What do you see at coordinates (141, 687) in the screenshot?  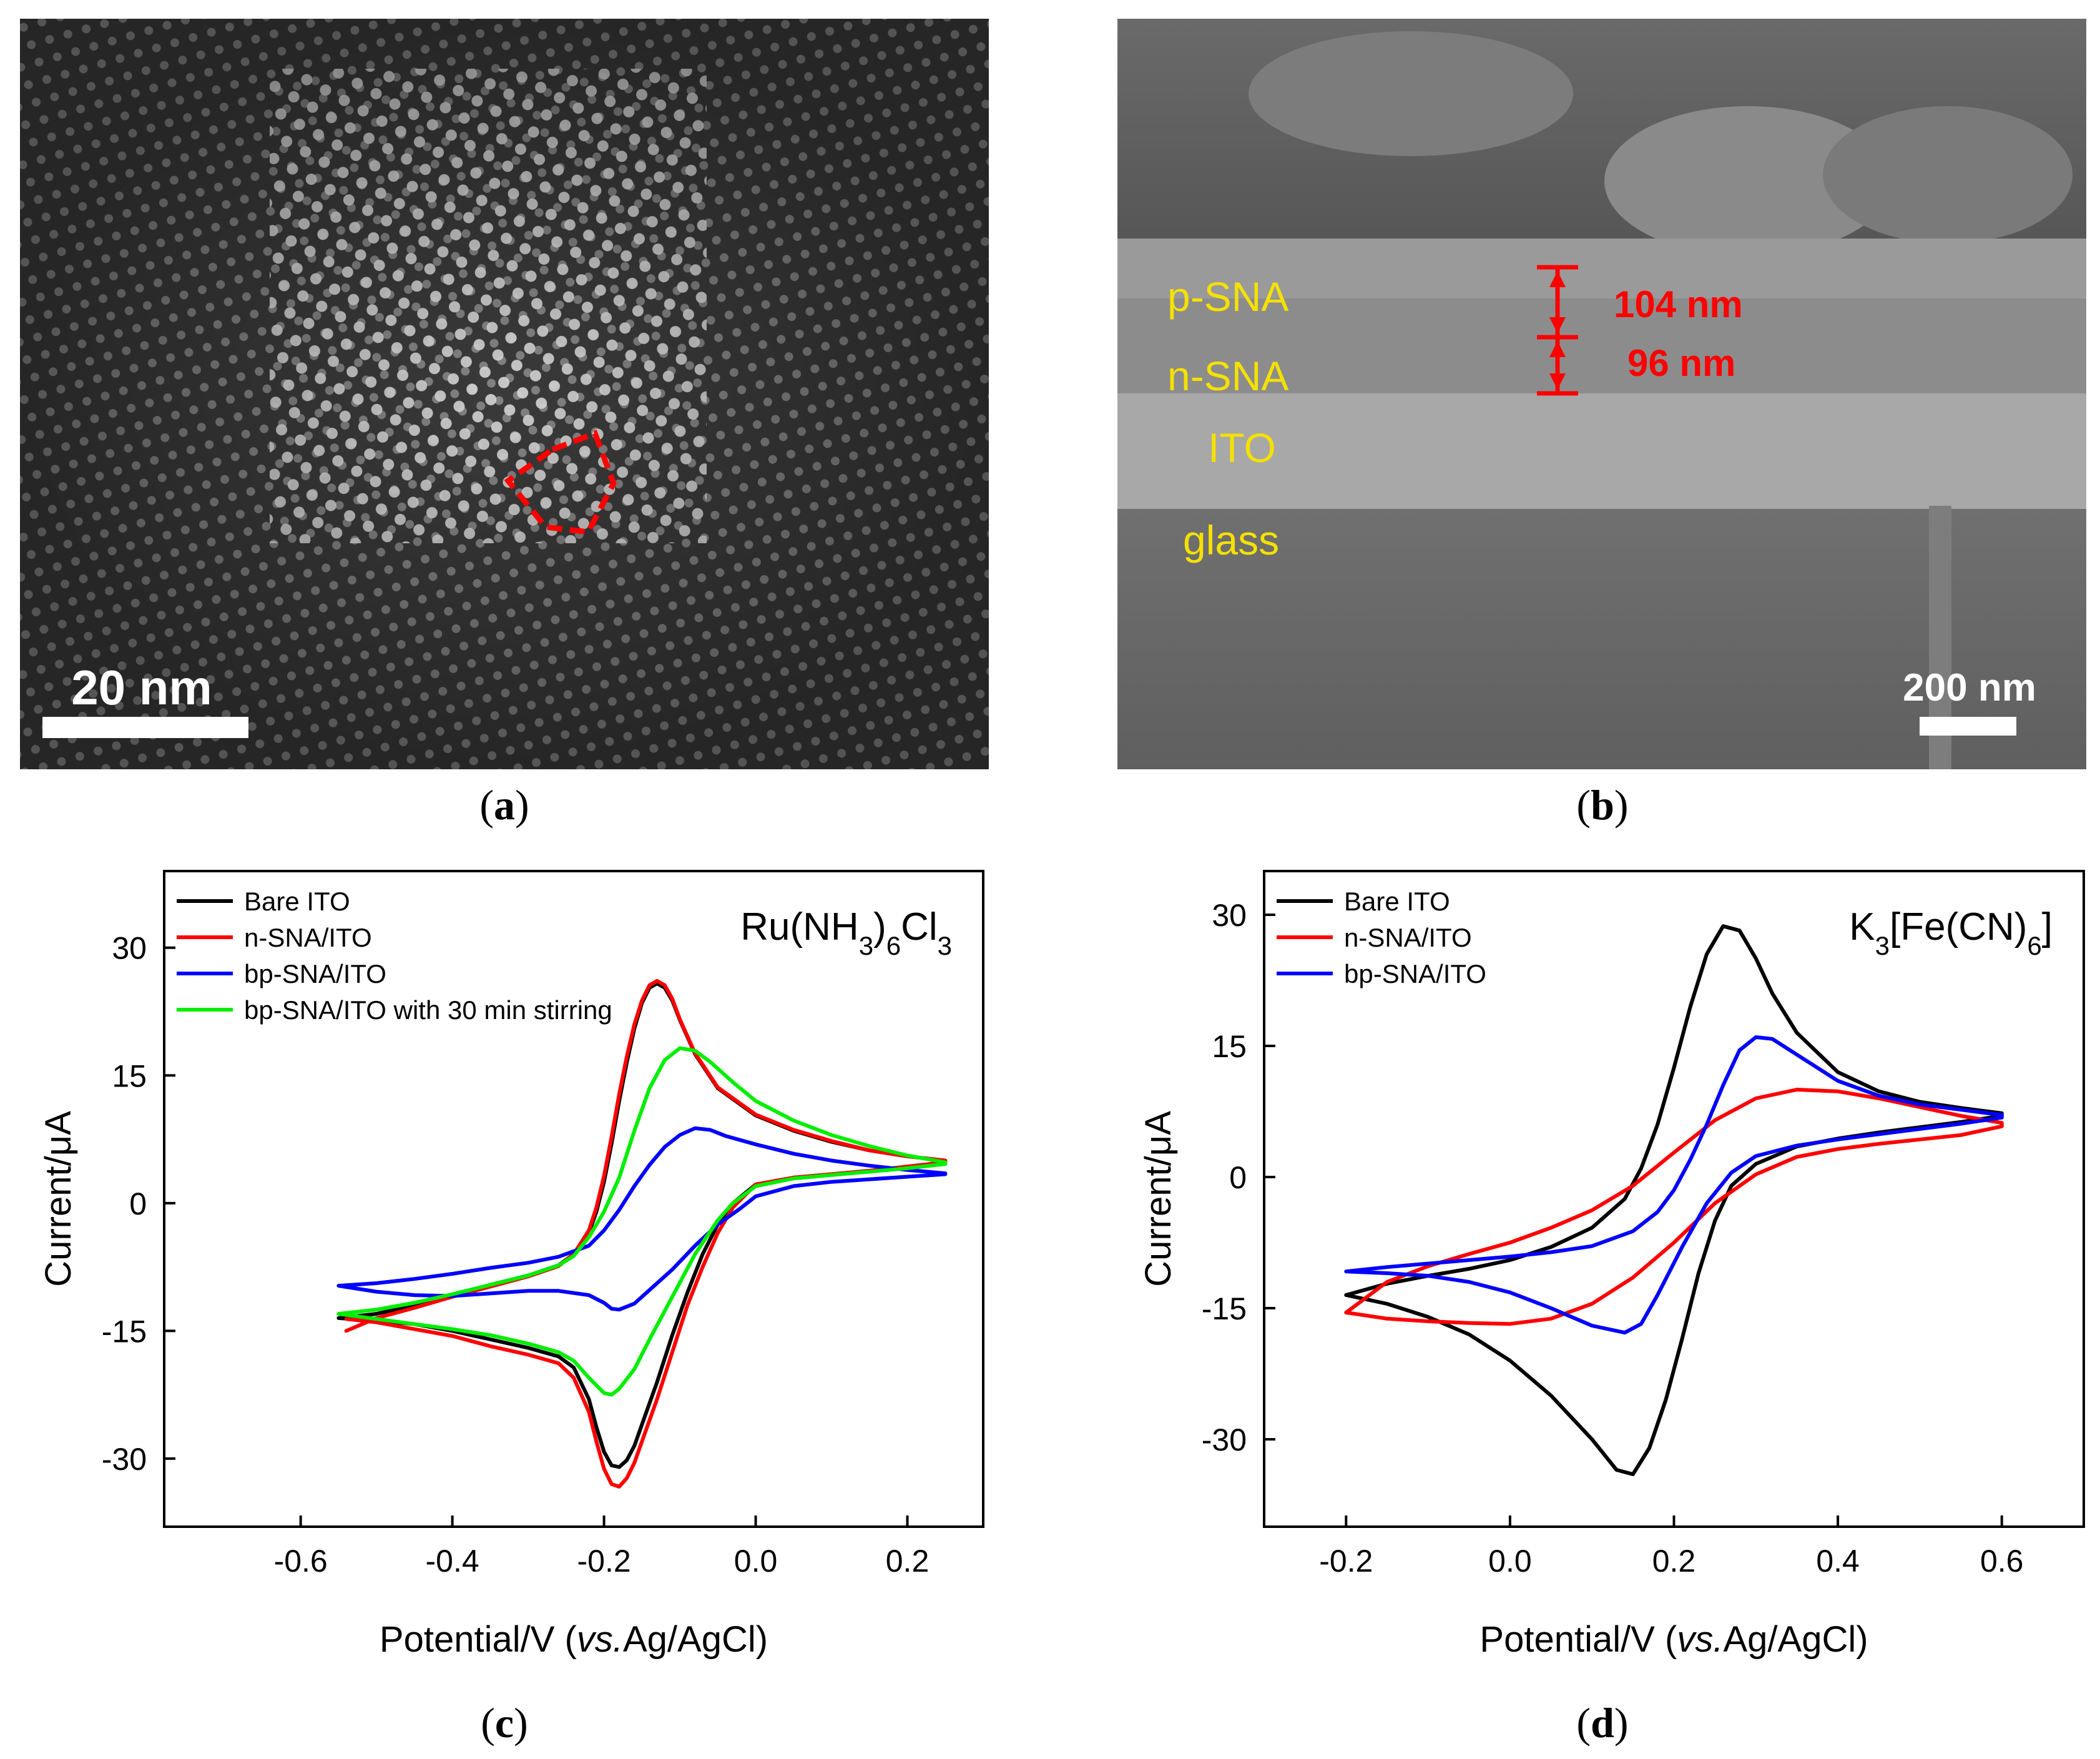 I see `scale-bar-label-a: 20 nm` at bounding box center [141, 687].